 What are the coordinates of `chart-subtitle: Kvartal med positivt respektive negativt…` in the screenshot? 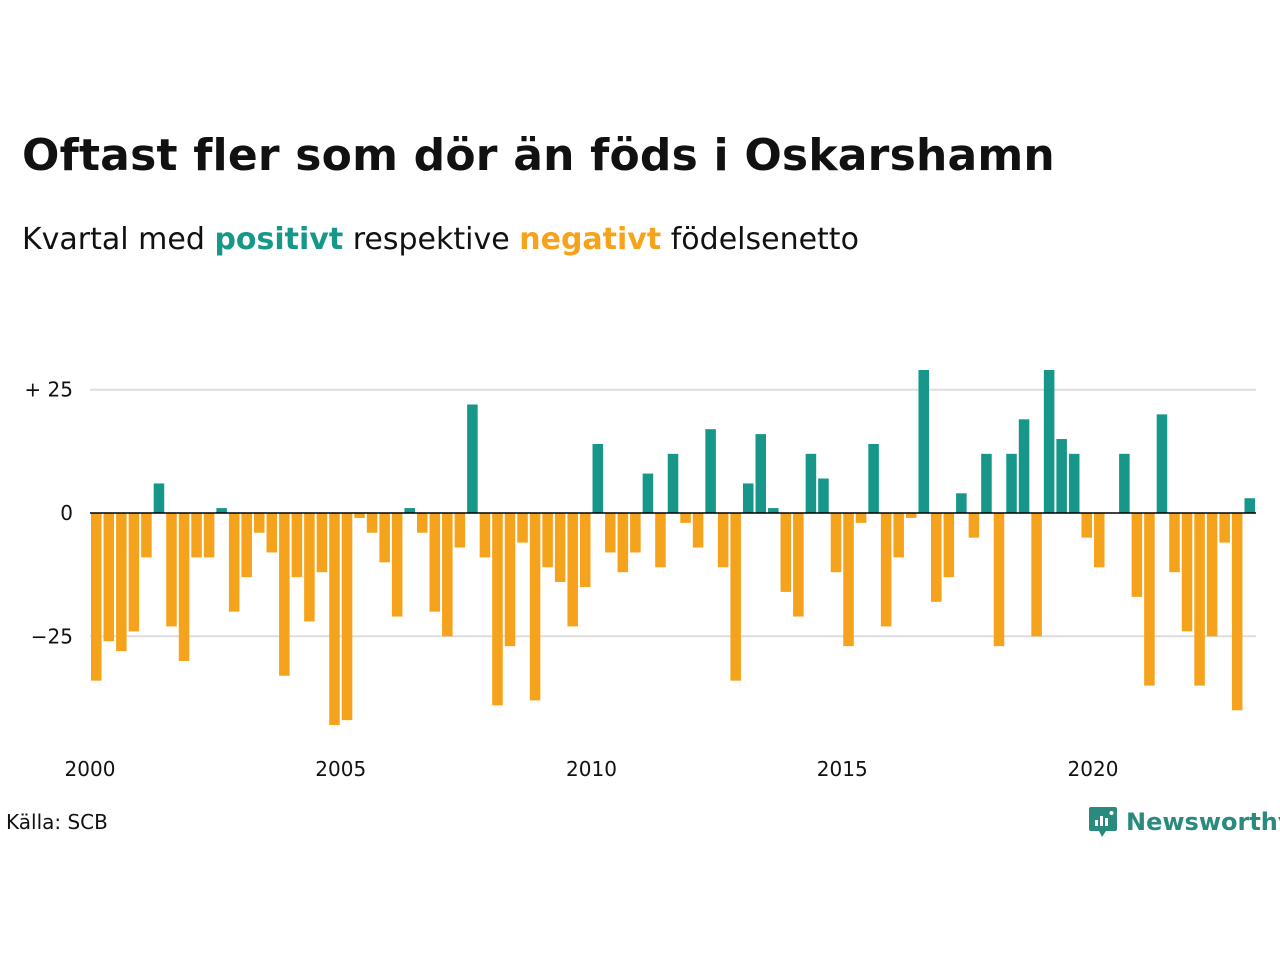 It's located at (440, 239).